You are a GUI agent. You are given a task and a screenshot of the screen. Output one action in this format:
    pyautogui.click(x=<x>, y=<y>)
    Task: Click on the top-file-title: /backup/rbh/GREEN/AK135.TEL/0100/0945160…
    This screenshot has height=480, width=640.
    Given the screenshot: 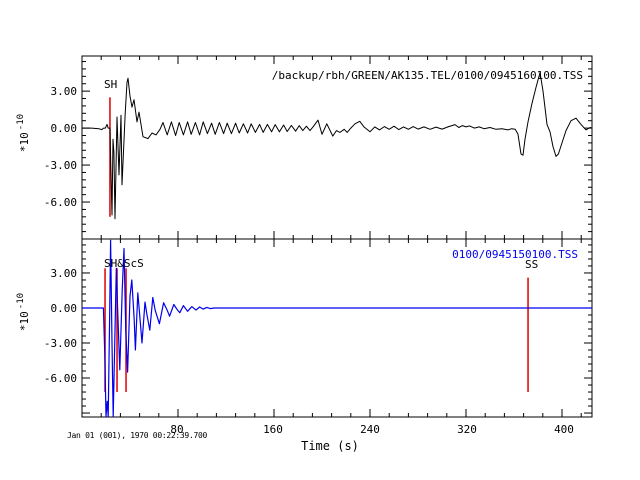 What is the action you would take?
    pyautogui.click(x=427, y=75)
    